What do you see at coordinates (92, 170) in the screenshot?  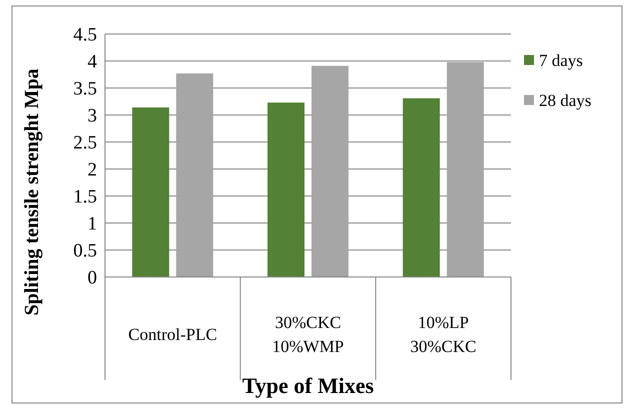 I see `y-tick-label: 2` at bounding box center [92, 170].